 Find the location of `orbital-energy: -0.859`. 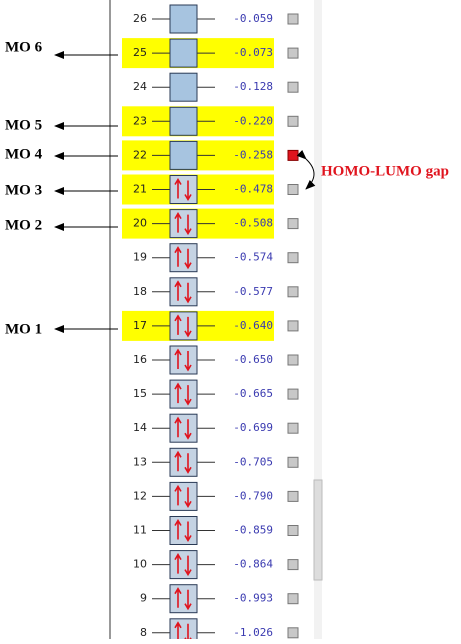

orbital-energy: -0.859 is located at coordinates (253, 530).